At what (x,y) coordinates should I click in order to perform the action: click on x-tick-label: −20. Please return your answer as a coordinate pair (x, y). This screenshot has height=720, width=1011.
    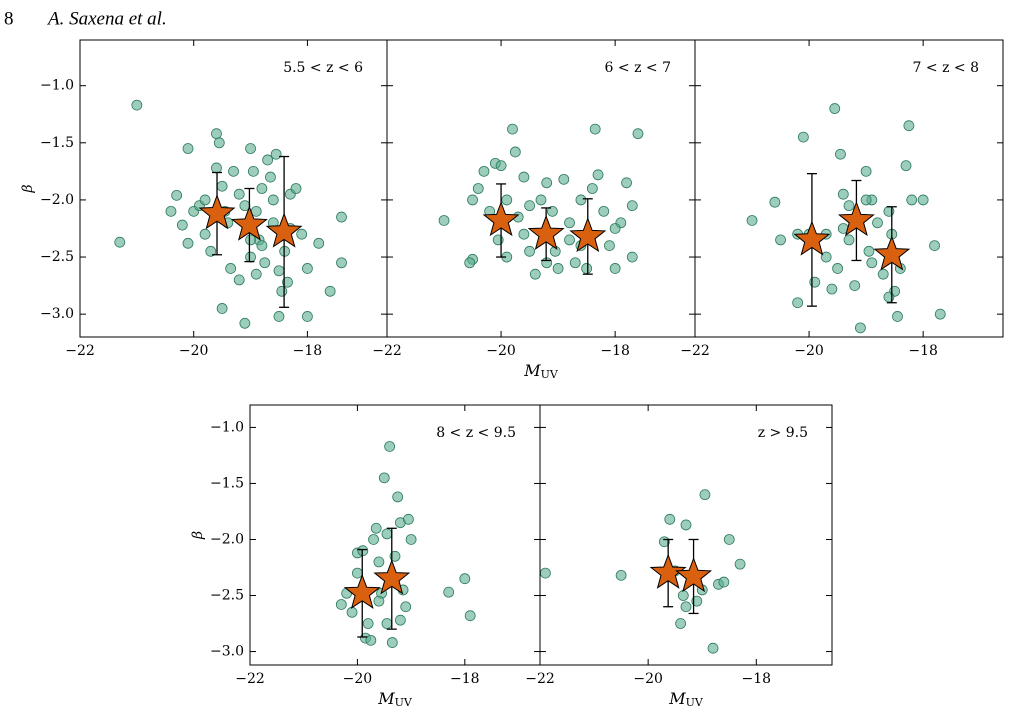
    Looking at the image, I should click on (501, 351).